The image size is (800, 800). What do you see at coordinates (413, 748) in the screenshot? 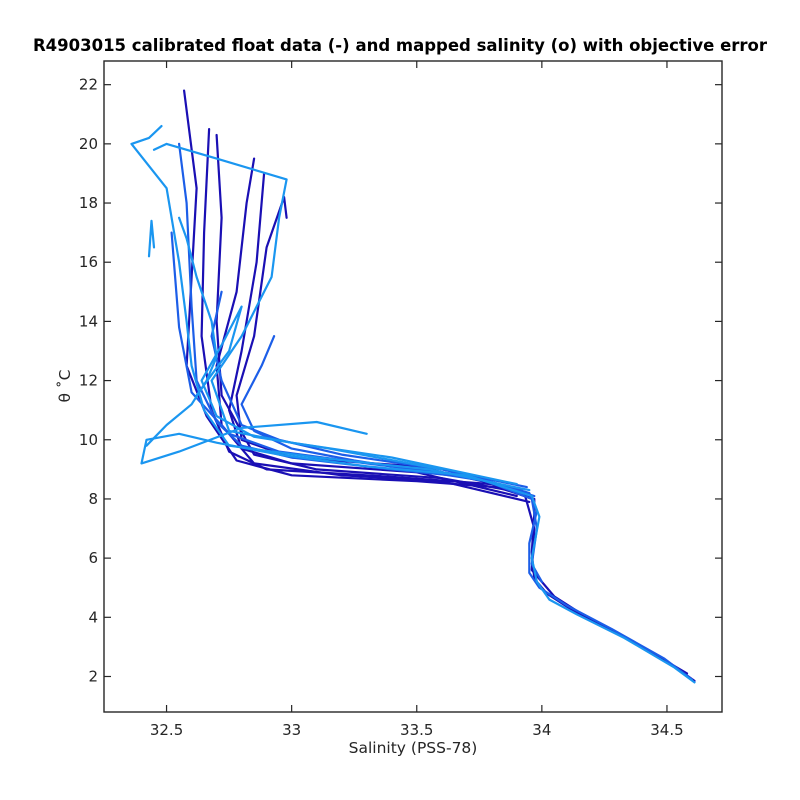
I see `x-axis-label: Salinity (PSS-78)` at bounding box center [413, 748].